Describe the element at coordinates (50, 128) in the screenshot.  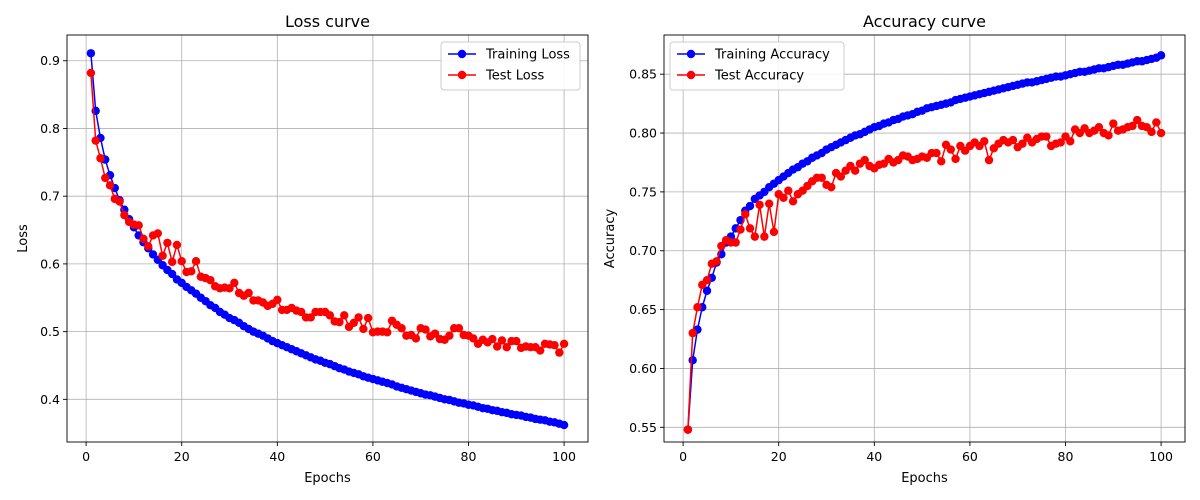
I see `y-tick-label: 0.8` at that location.